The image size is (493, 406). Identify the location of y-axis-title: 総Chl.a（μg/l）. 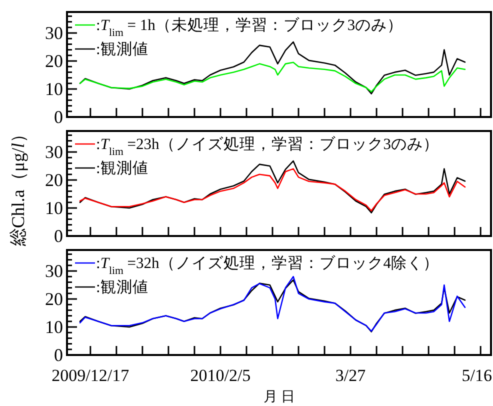
(18, 186).